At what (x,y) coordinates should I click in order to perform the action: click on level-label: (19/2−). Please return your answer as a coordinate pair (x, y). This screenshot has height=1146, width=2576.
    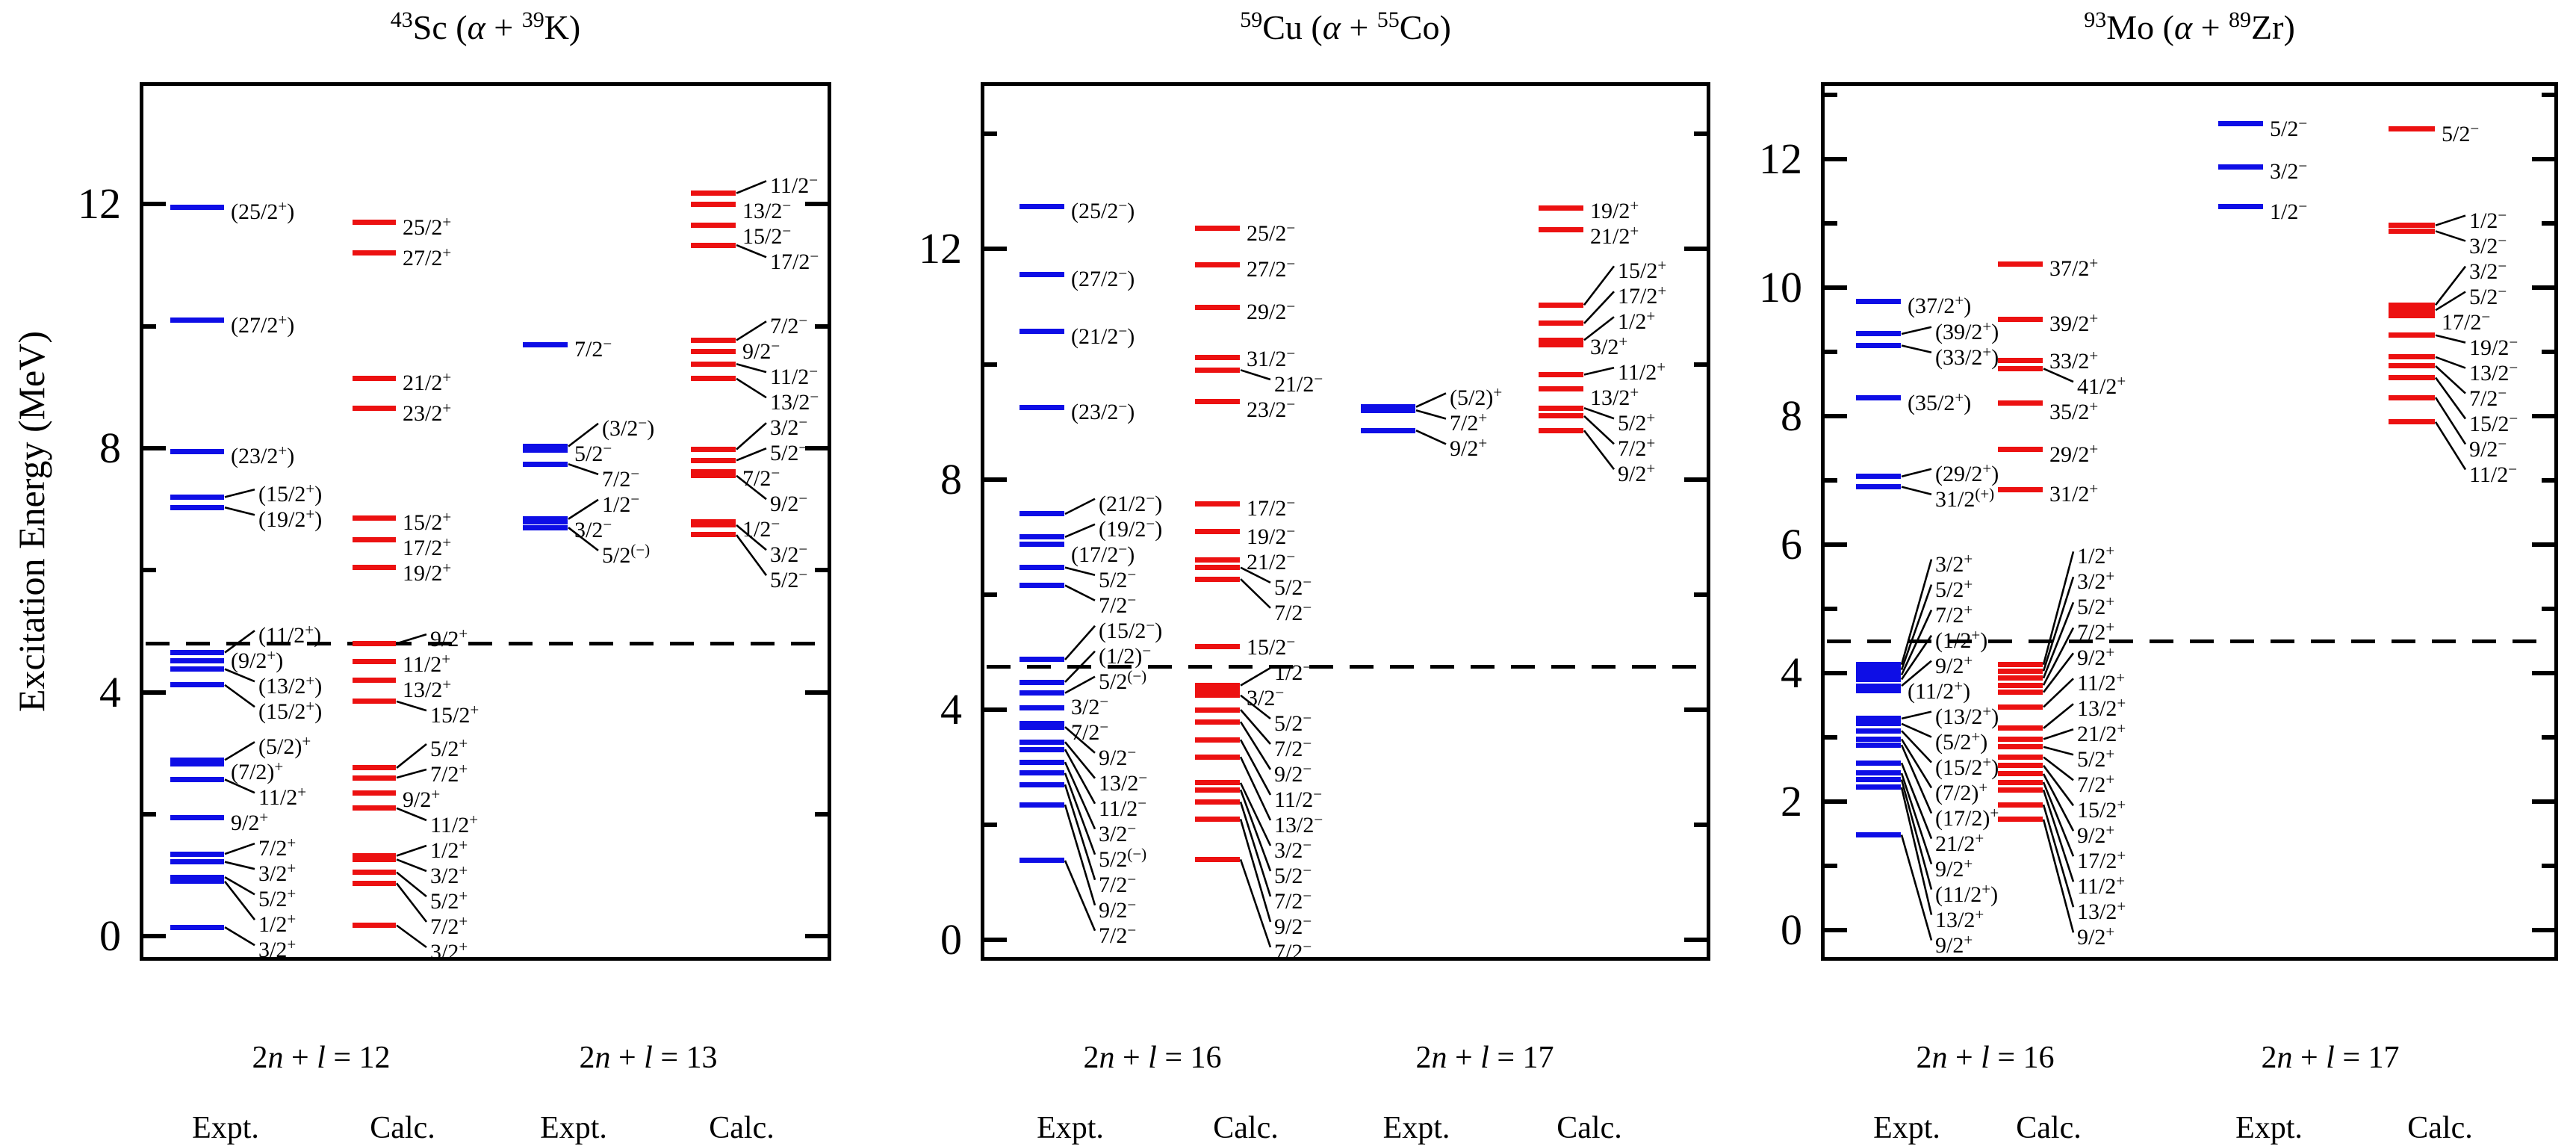
    Looking at the image, I should click on (1131, 528).